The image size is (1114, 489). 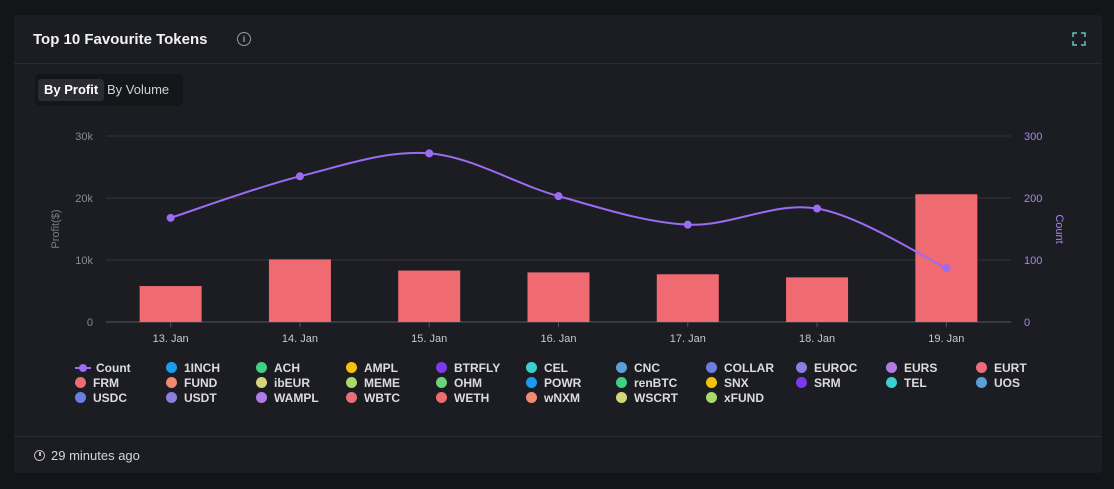 I want to click on legend-label: renBTC, so click(x=656, y=383).